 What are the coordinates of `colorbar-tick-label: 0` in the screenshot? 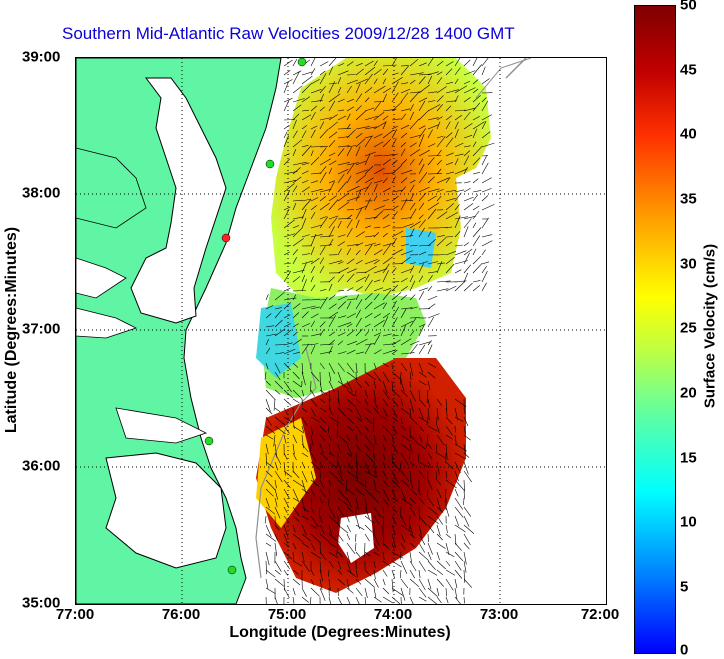 It's located at (684, 650).